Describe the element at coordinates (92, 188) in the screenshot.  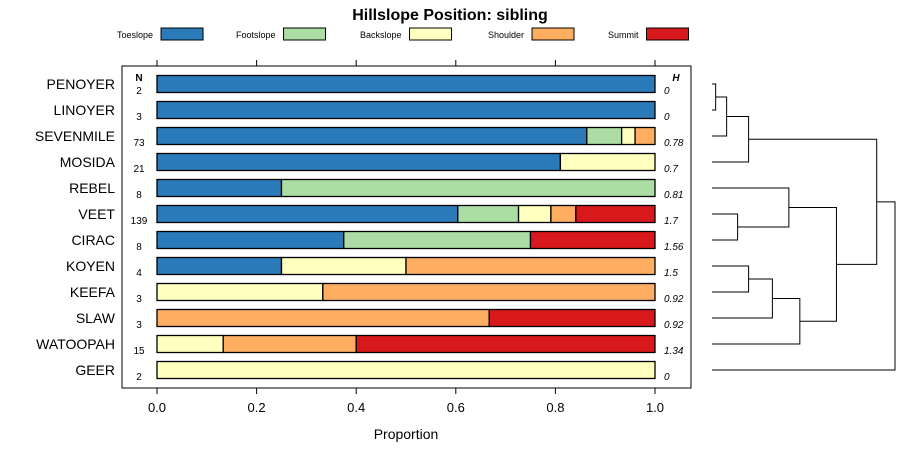
I see `row-label: REBEL` at that location.